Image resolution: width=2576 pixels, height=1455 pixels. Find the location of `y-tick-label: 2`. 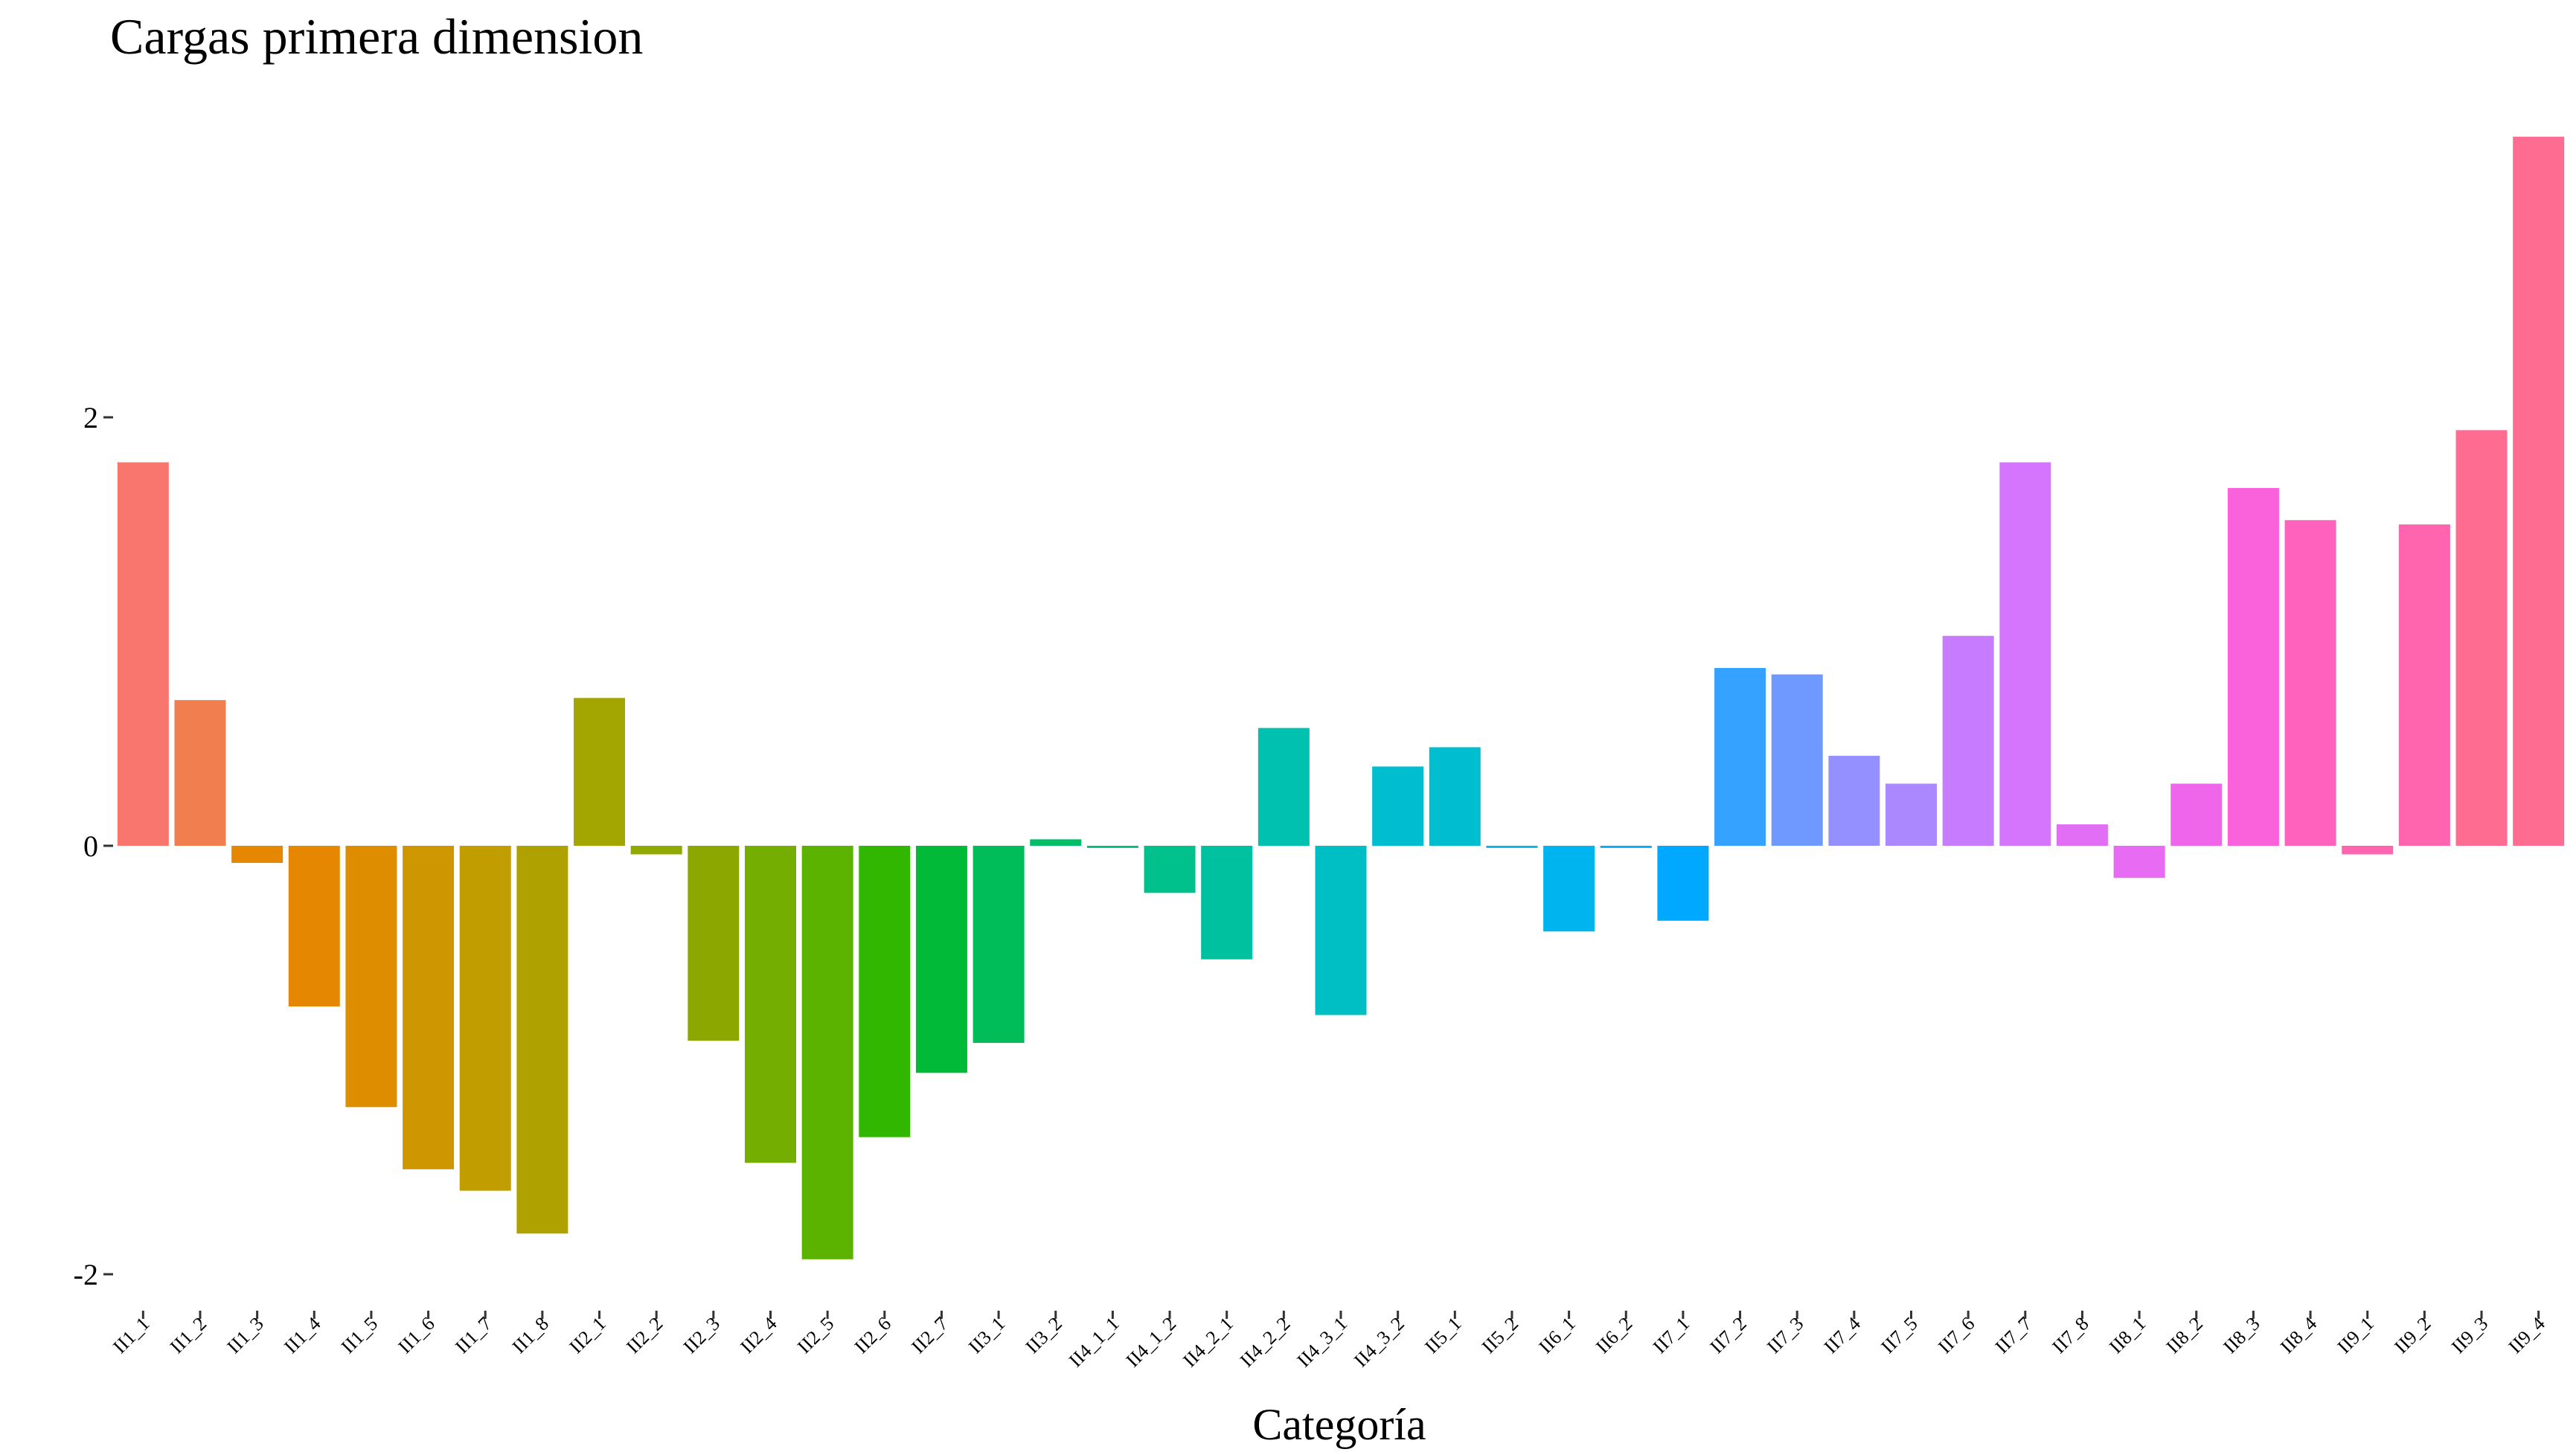

y-tick-label: 2 is located at coordinates (90, 418).